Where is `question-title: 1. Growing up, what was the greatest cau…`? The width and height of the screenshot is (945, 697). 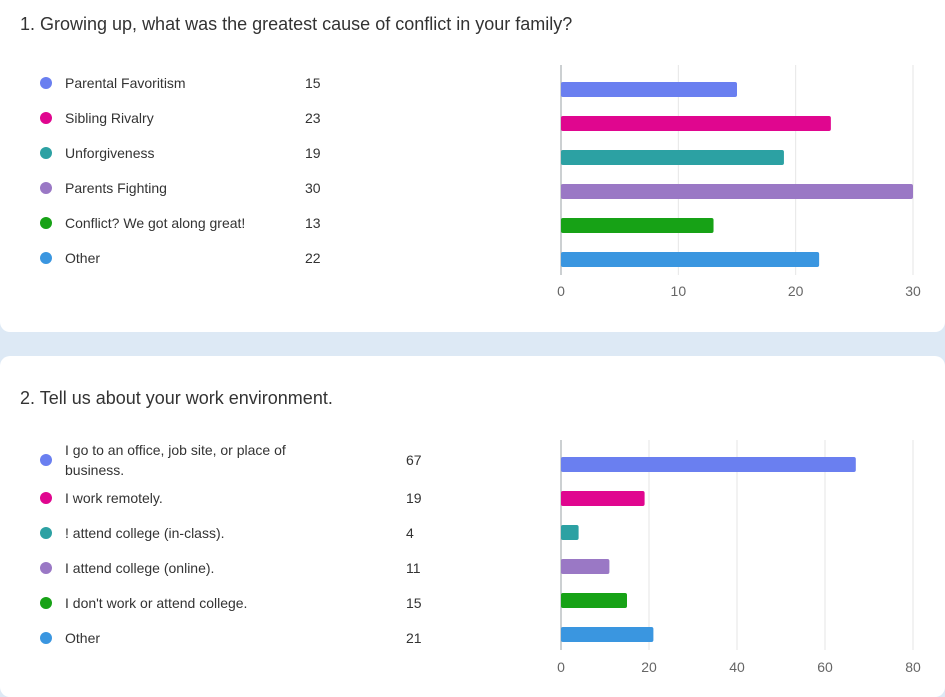
question-title: 1. Growing up, what was the greatest cau… is located at coordinates (296, 24).